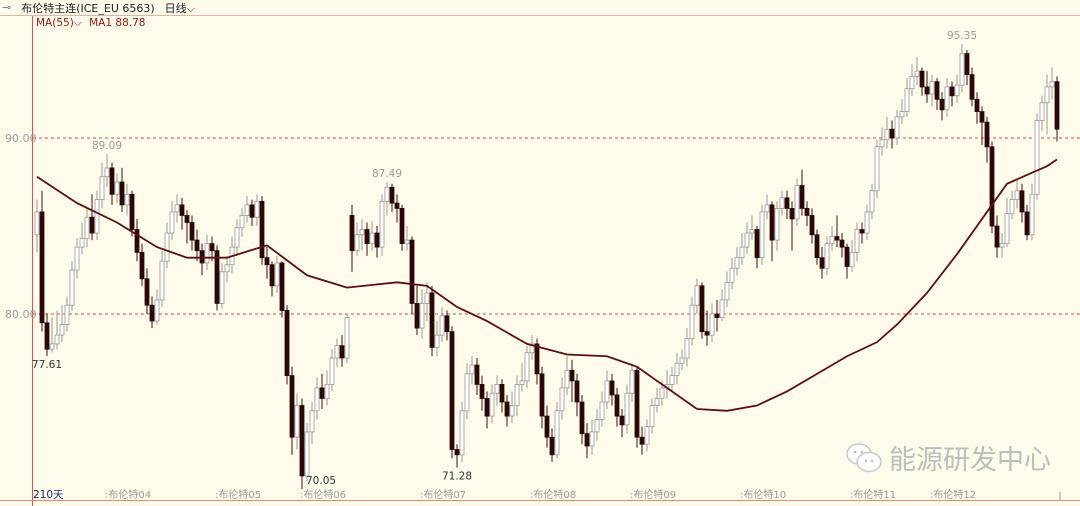 The width and height of the screenshot is (1080, 506). I want to click on back-arrow-icon: ⊸, so click(7, 7).